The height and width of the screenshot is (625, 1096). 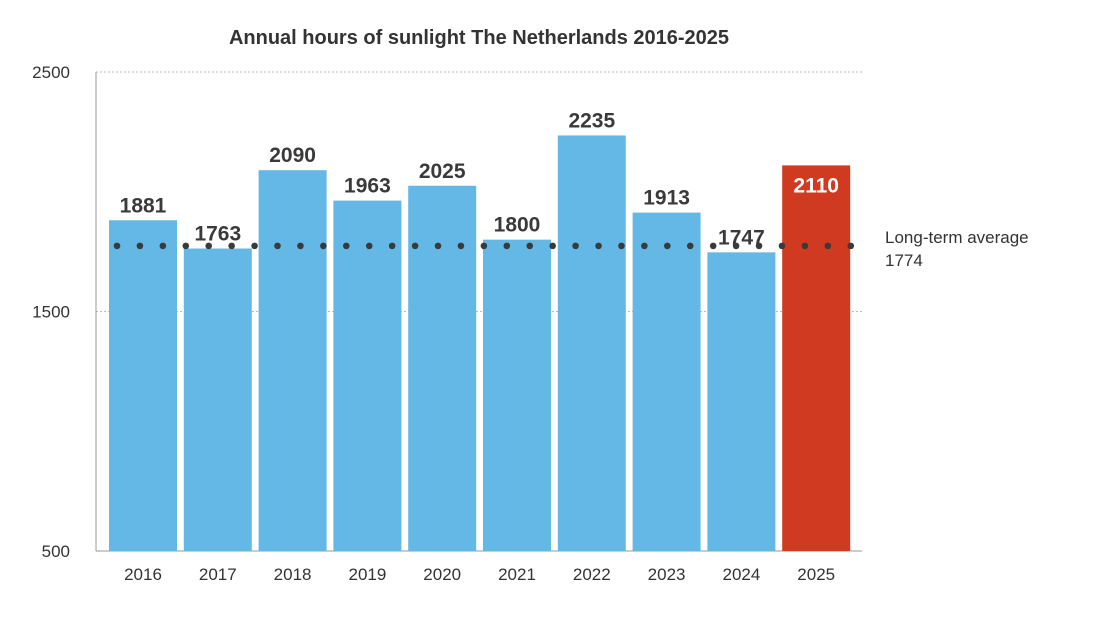 I want to click on bar-2020, so click(x=442, y=368).